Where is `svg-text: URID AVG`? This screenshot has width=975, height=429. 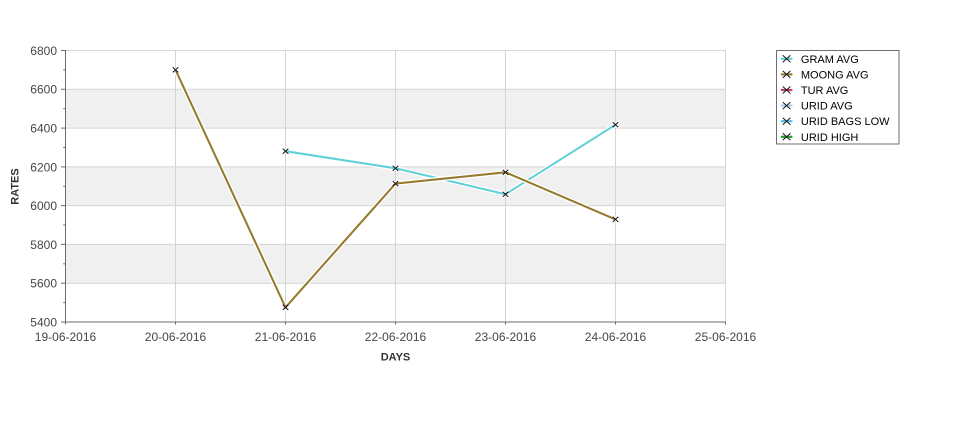
svg-text: URID AVG is located at coordinates (827, 107).